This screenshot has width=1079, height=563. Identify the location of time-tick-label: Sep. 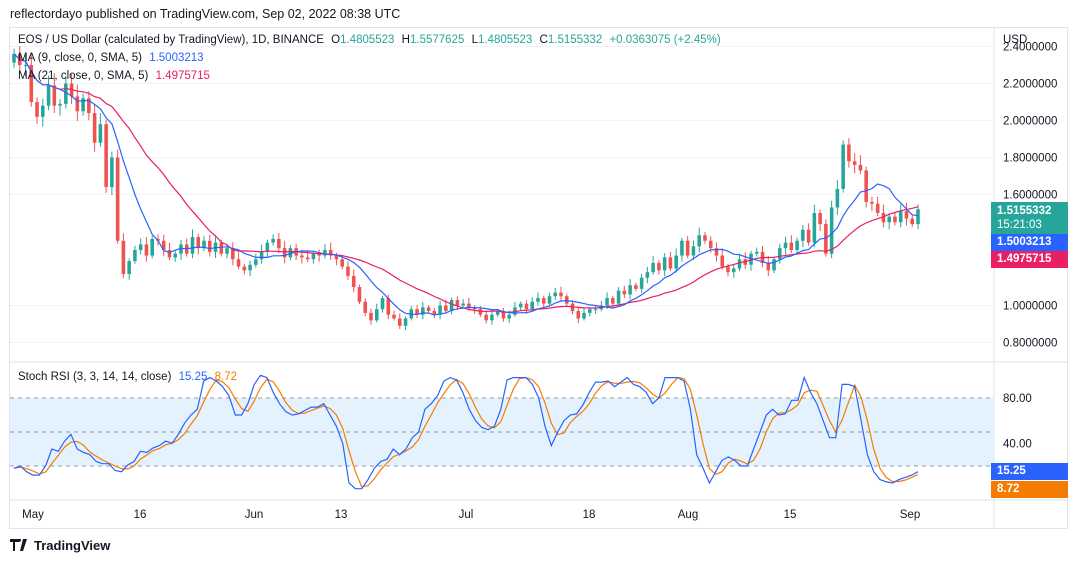
(910, 515).